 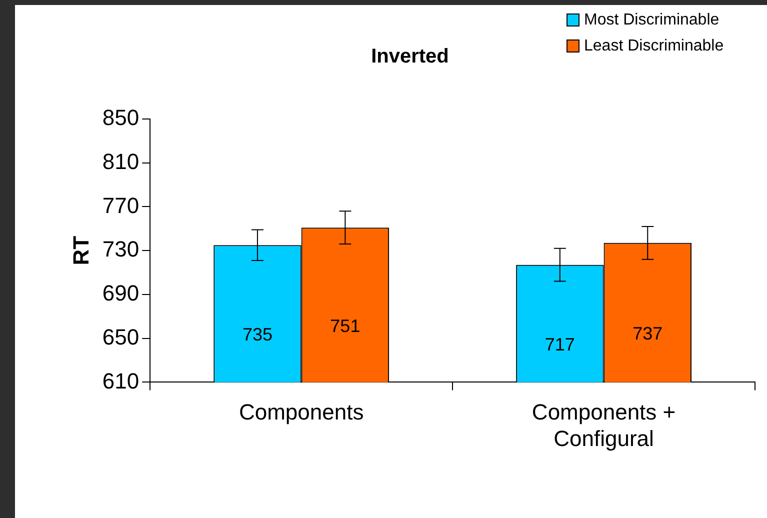 I want to click on y-tick-label: 730, so click(x=121, y=249).